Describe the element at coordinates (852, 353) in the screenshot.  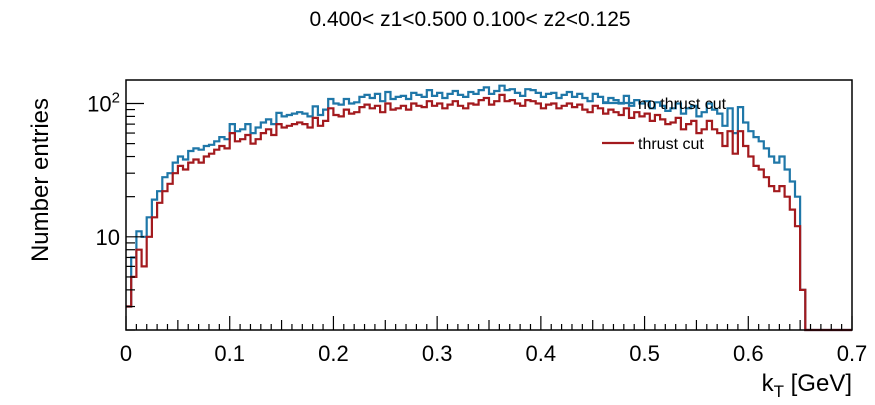
I see `x-tick-label: 0.7` at that location.